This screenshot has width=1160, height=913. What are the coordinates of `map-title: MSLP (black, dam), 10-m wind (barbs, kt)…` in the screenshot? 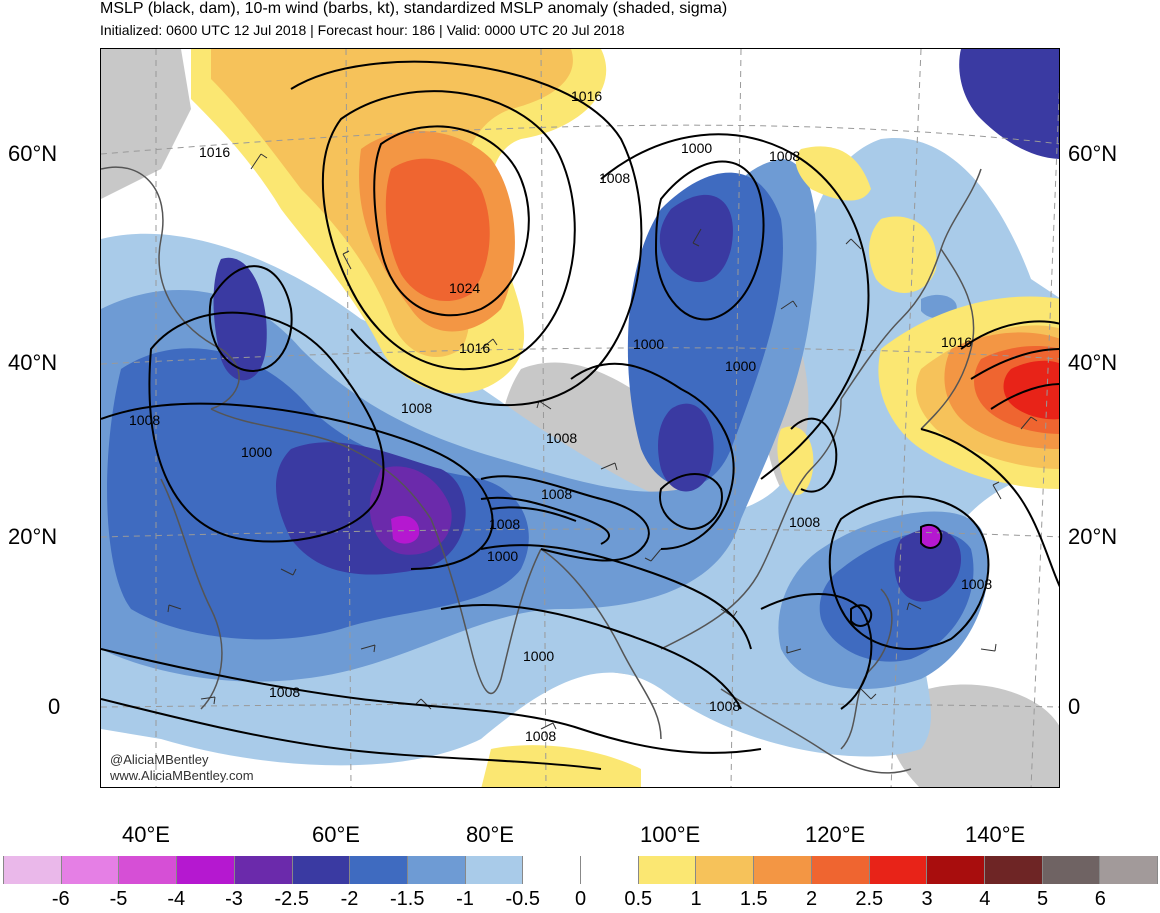 It's located at (414, 8).